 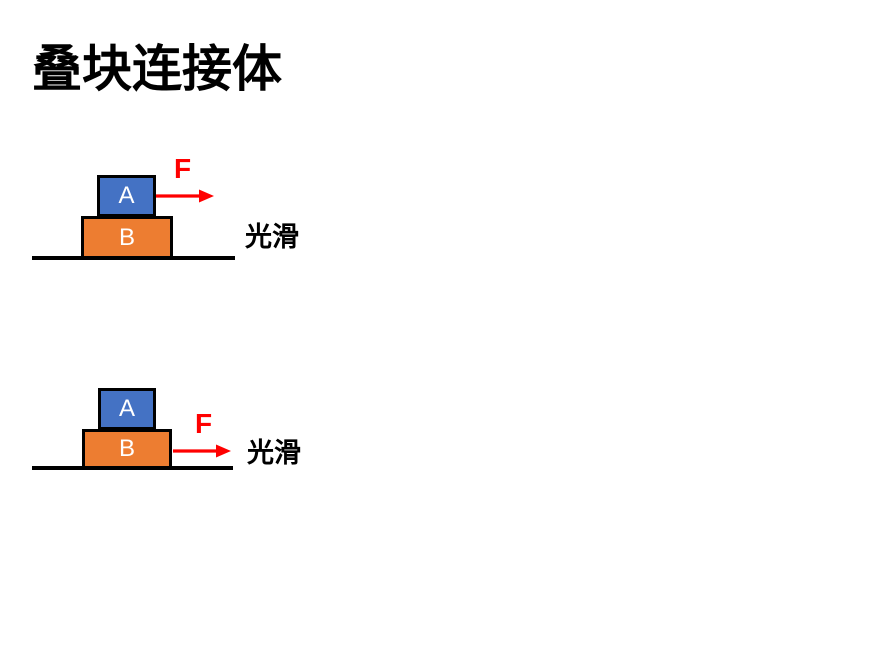 What do you see at coordinates (157, 69) in the screenshot?
I see `page-title: 叠块连接体` at bounding box center [157, 69].